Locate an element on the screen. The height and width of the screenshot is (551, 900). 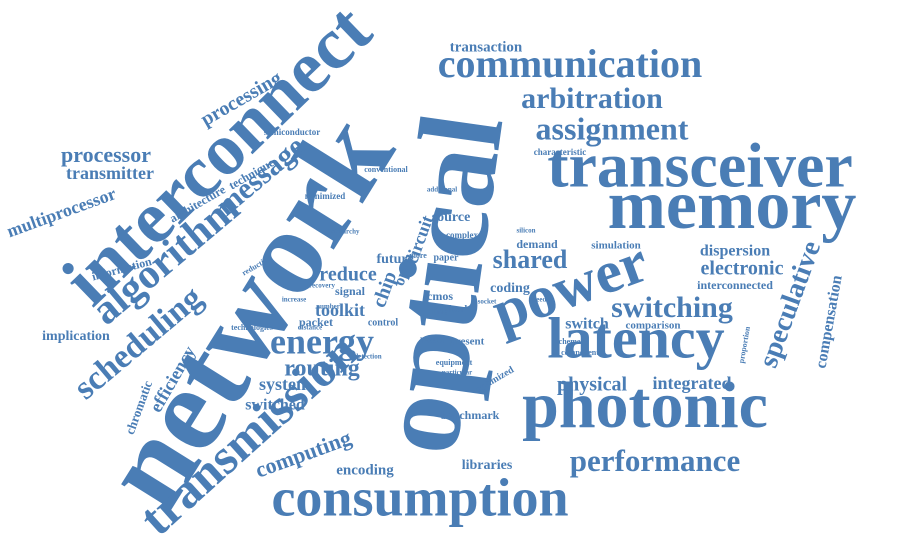
word: implication is located at coordinates (76, 336).